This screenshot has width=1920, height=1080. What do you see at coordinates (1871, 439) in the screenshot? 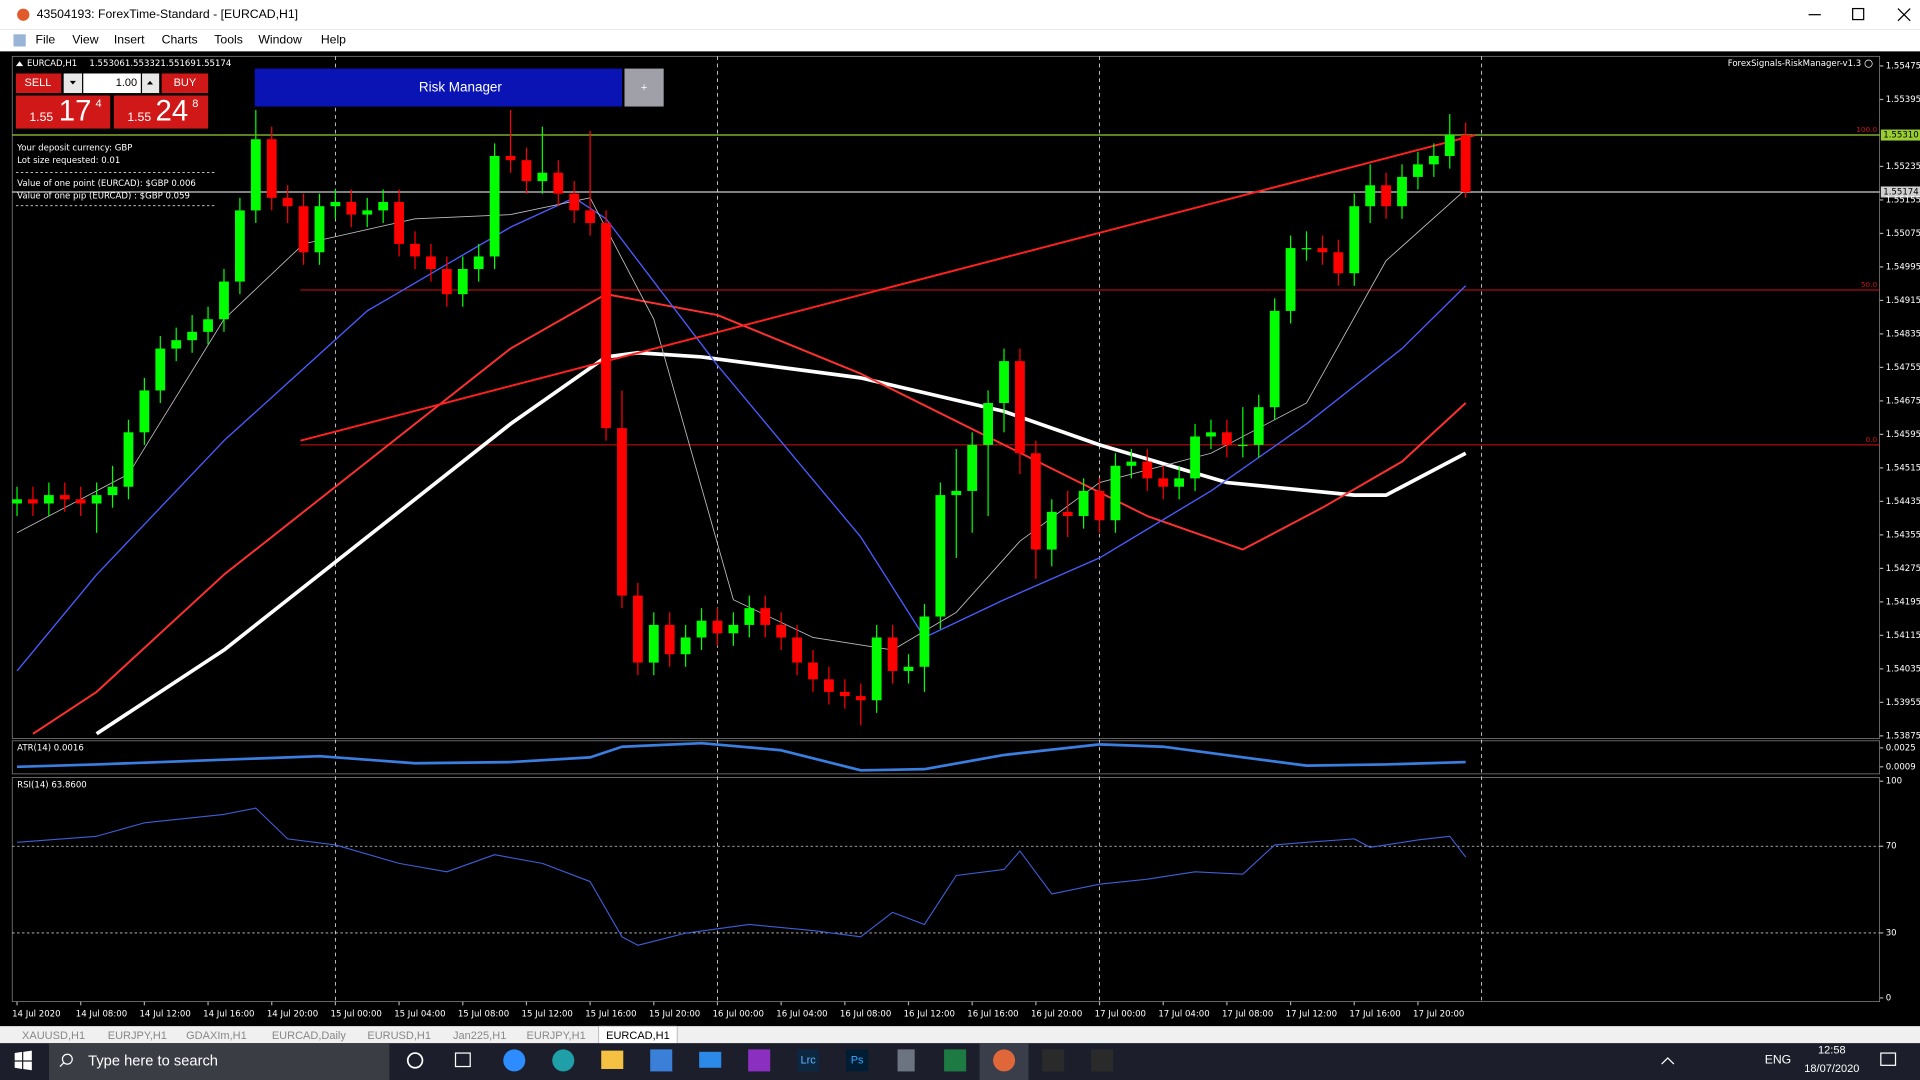
I see `fib-label: 0.0` at bounding box center [1871, 439].